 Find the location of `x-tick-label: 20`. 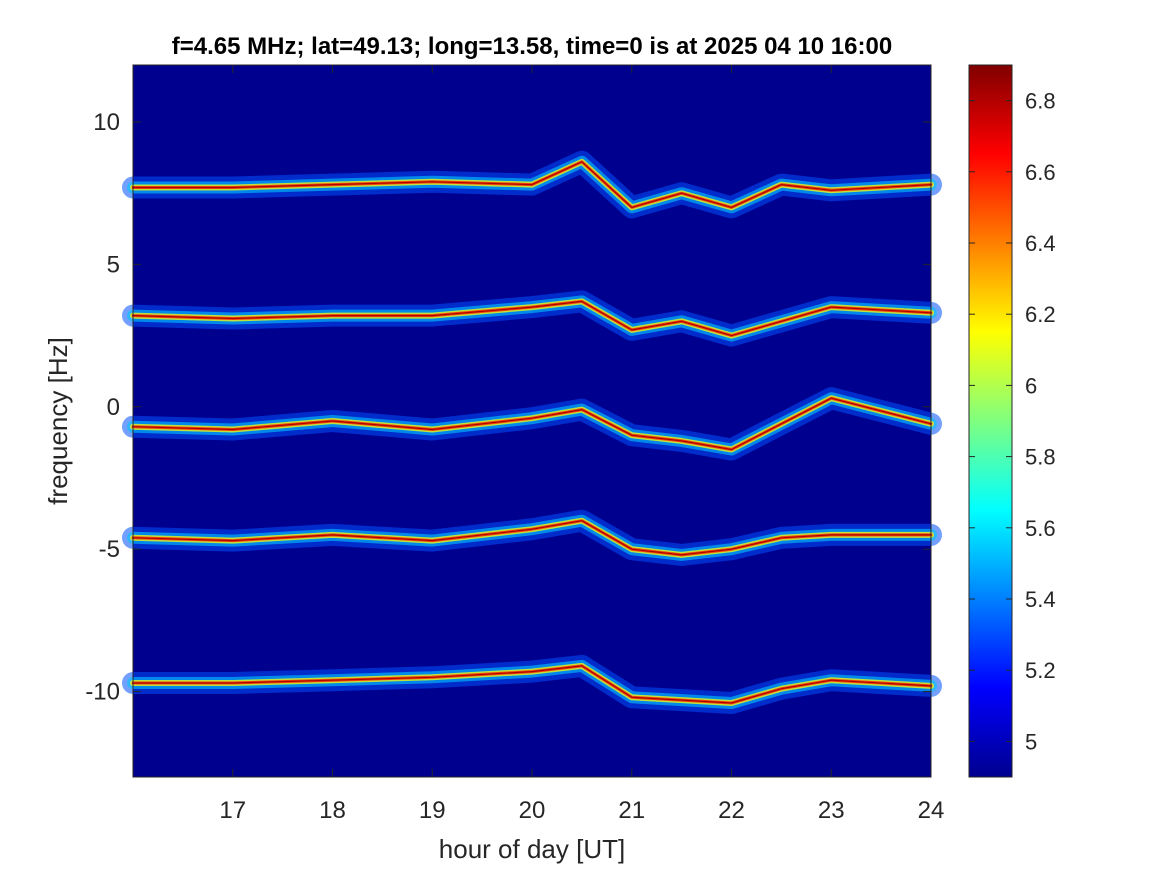

x-tick-label: 20 is located at coordinates (532, 810).